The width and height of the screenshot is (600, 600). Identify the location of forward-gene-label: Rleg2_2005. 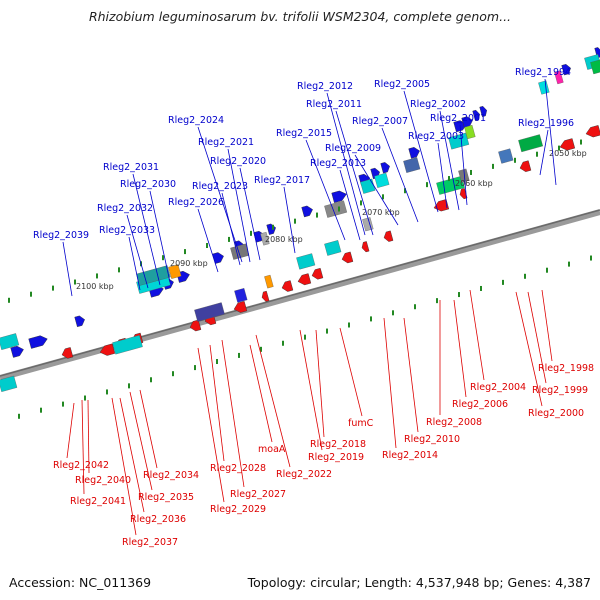
(402, 84).